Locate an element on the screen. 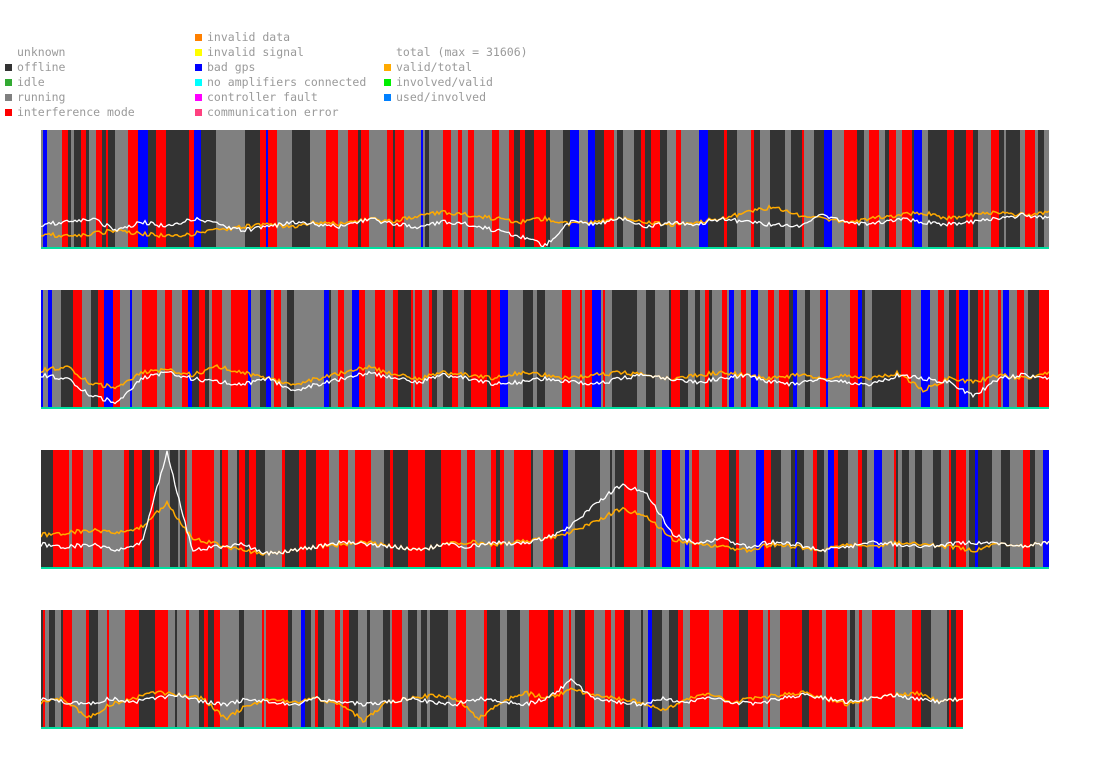  legend-label: interference mode is located at coordinates (76, 112).